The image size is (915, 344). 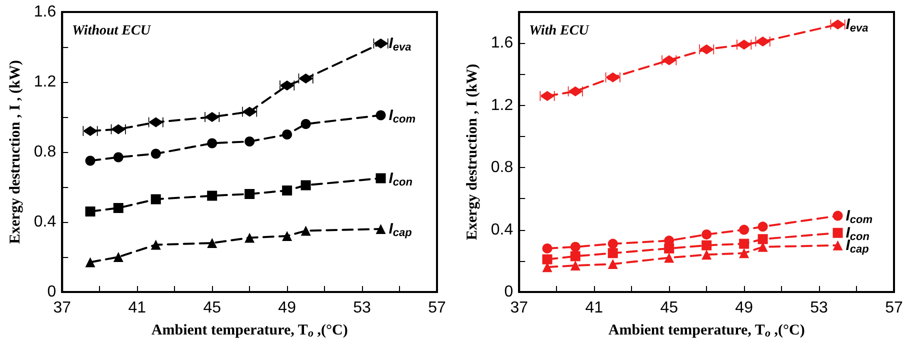 What do you see at coordinates (559, 31) in the screenshot?
I see `annotation: With ECU` at bounding box center [559, 31].